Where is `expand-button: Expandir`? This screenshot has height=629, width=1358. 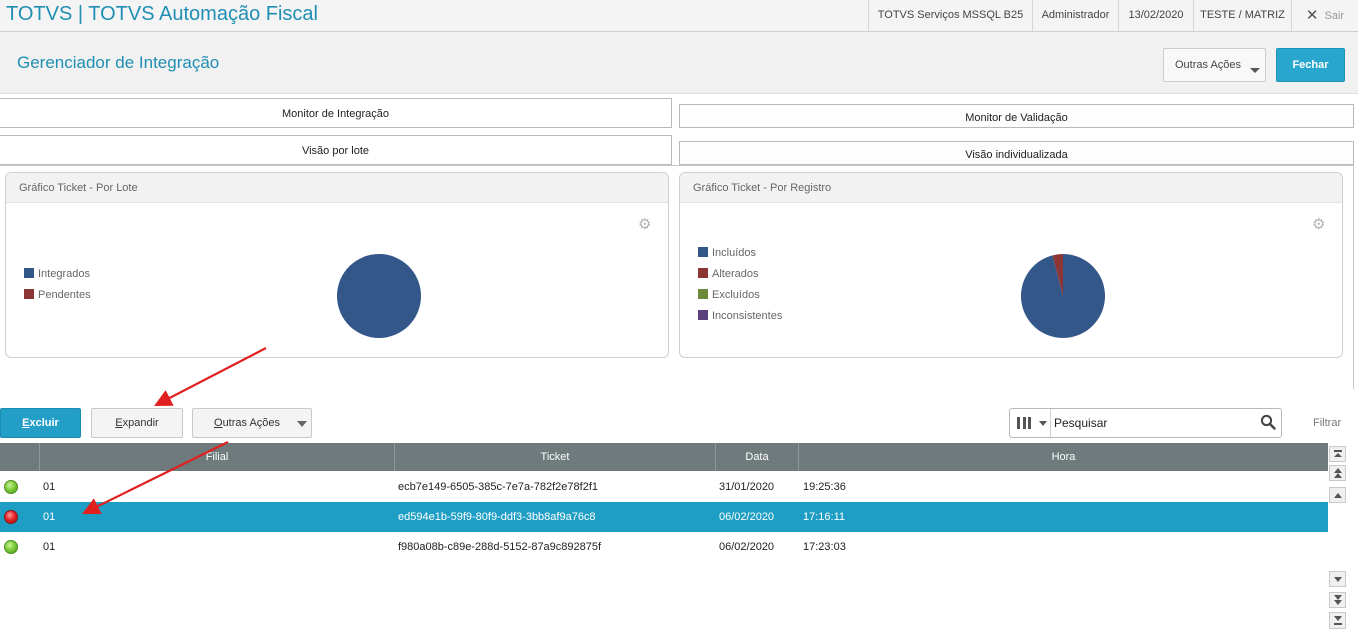 expand-button: Expandir is located at coordinates (137, 423).